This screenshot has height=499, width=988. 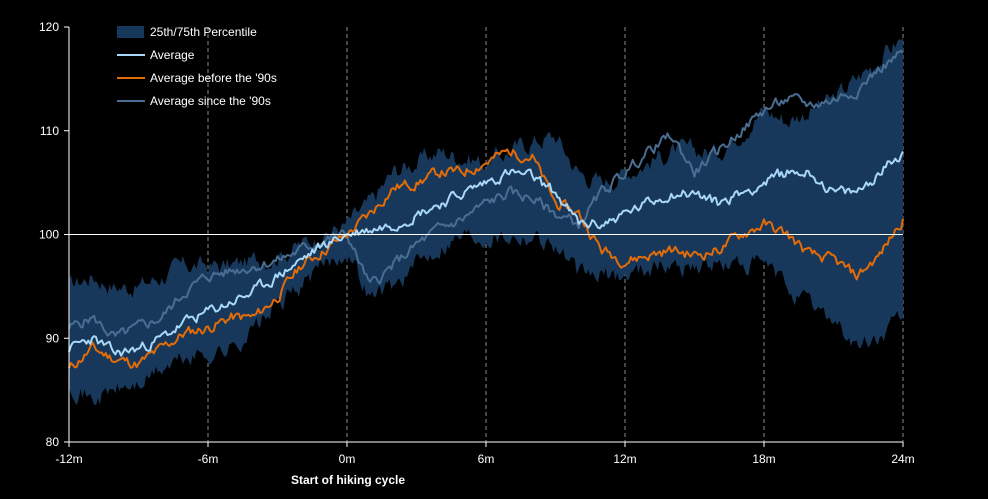 I want to click on legend-item-since-90s: Average since the '90s, so click(x=194, y=101).